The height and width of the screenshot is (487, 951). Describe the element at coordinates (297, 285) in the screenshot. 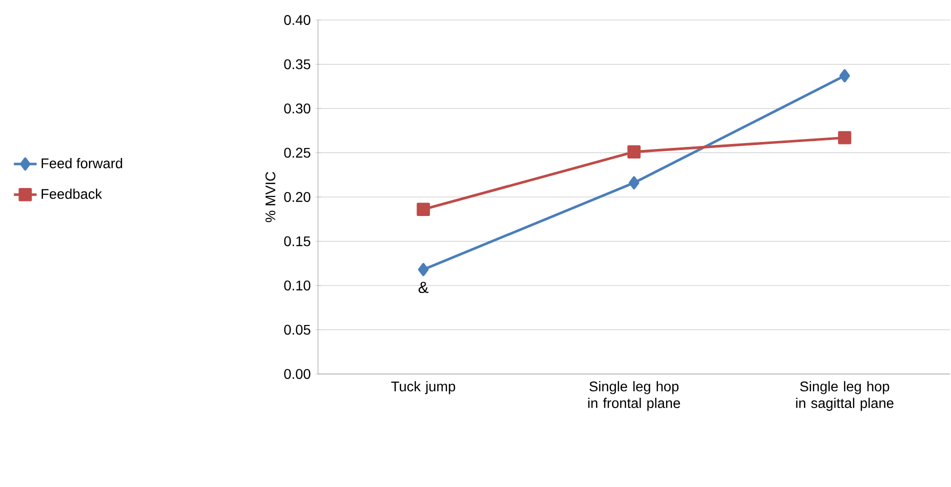

I see `y-tick-label: 0.10` at that location.